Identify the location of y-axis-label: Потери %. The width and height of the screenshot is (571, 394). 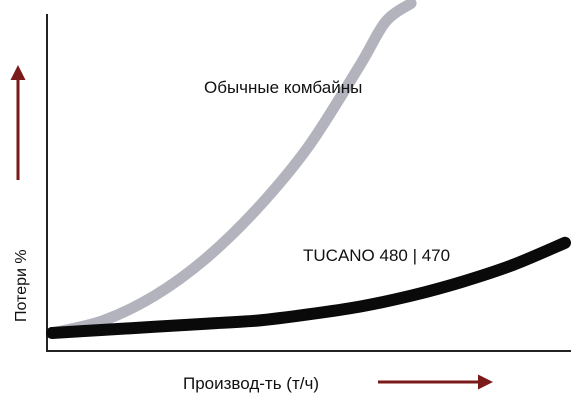
(21, 285).